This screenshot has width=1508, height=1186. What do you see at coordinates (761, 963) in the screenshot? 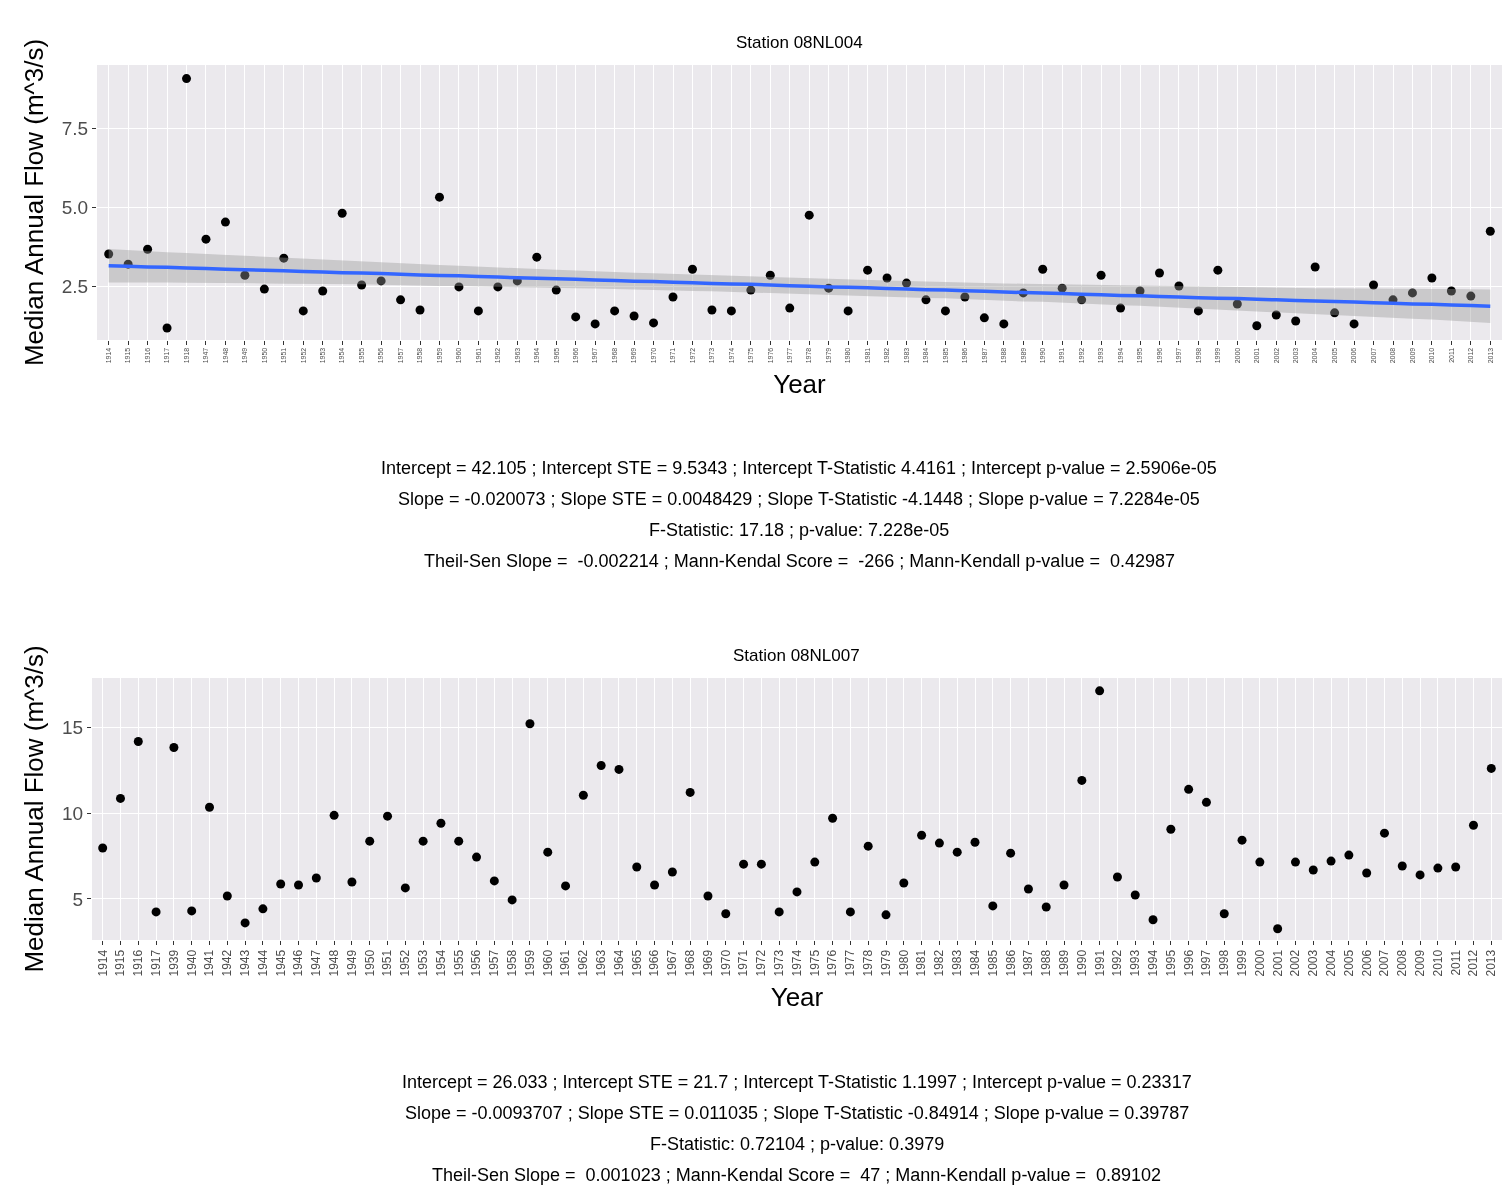
I see `x-tick-label: 1972` at bounding box center [761, 963].